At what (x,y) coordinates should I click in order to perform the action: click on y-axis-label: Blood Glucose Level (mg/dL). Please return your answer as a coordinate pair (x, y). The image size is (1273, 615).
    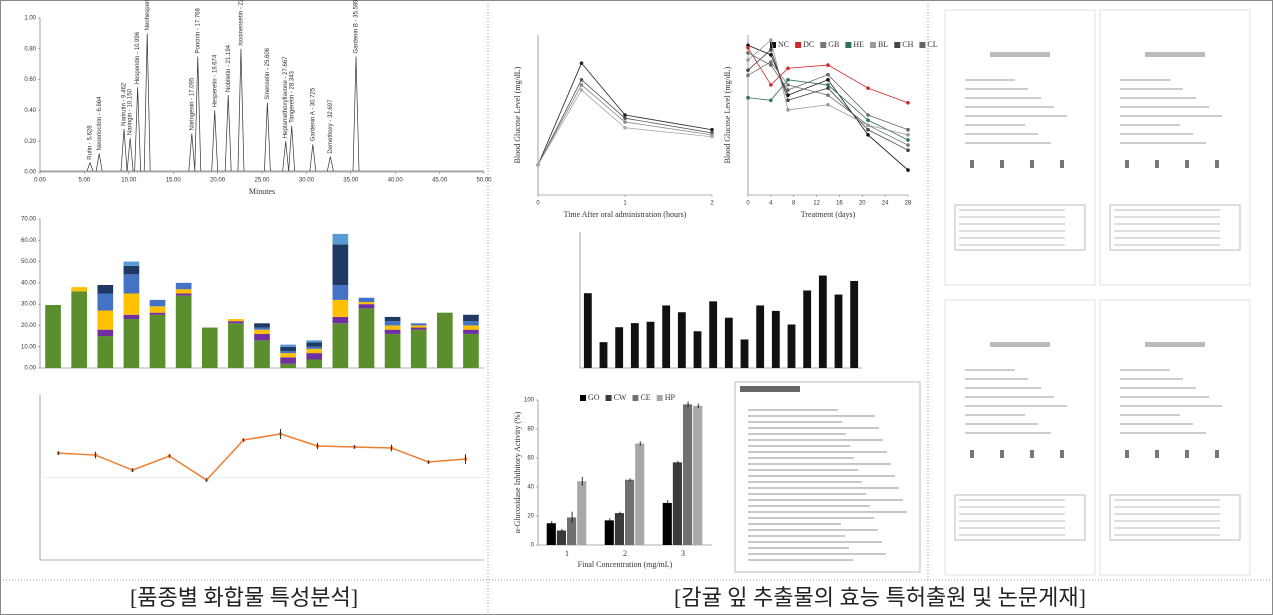
    Looking at the image, I should click on (727, 114).